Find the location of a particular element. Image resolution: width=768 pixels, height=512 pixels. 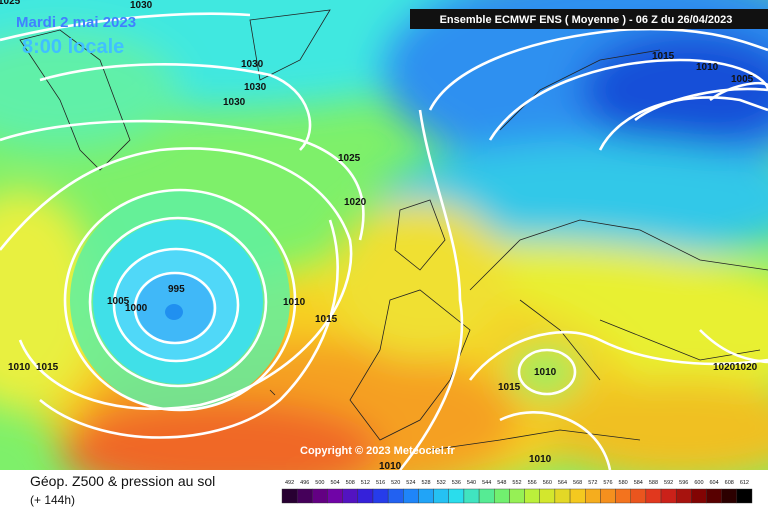

isobar-label: 995 is located at coordinates (176, 289).